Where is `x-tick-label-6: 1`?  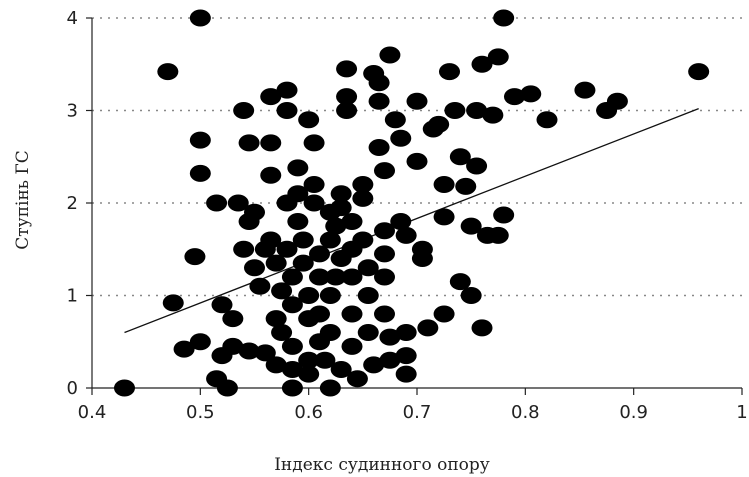
x-tick-label-6: 1 is located at coordinates (741, 412).